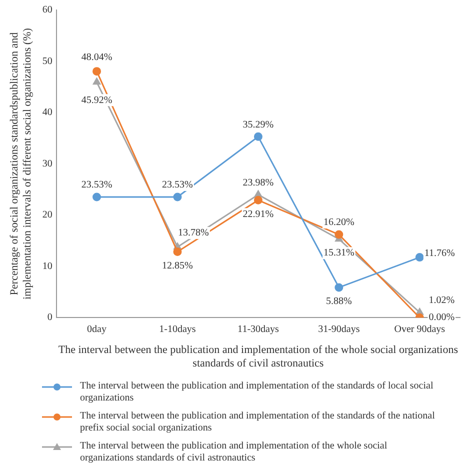 This screenshot has height=474, width=474. I want to click on x-tick-label: 31-90days, so click(339, 330).